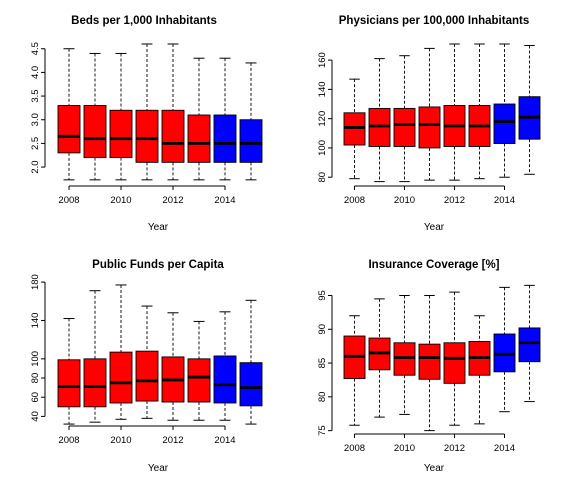 This screenshot has height=484, width=580. What do you see at coordinates (322, 363) in the screenshot?
I see `y-tick-label: 85` at bounding box center [322, 363].